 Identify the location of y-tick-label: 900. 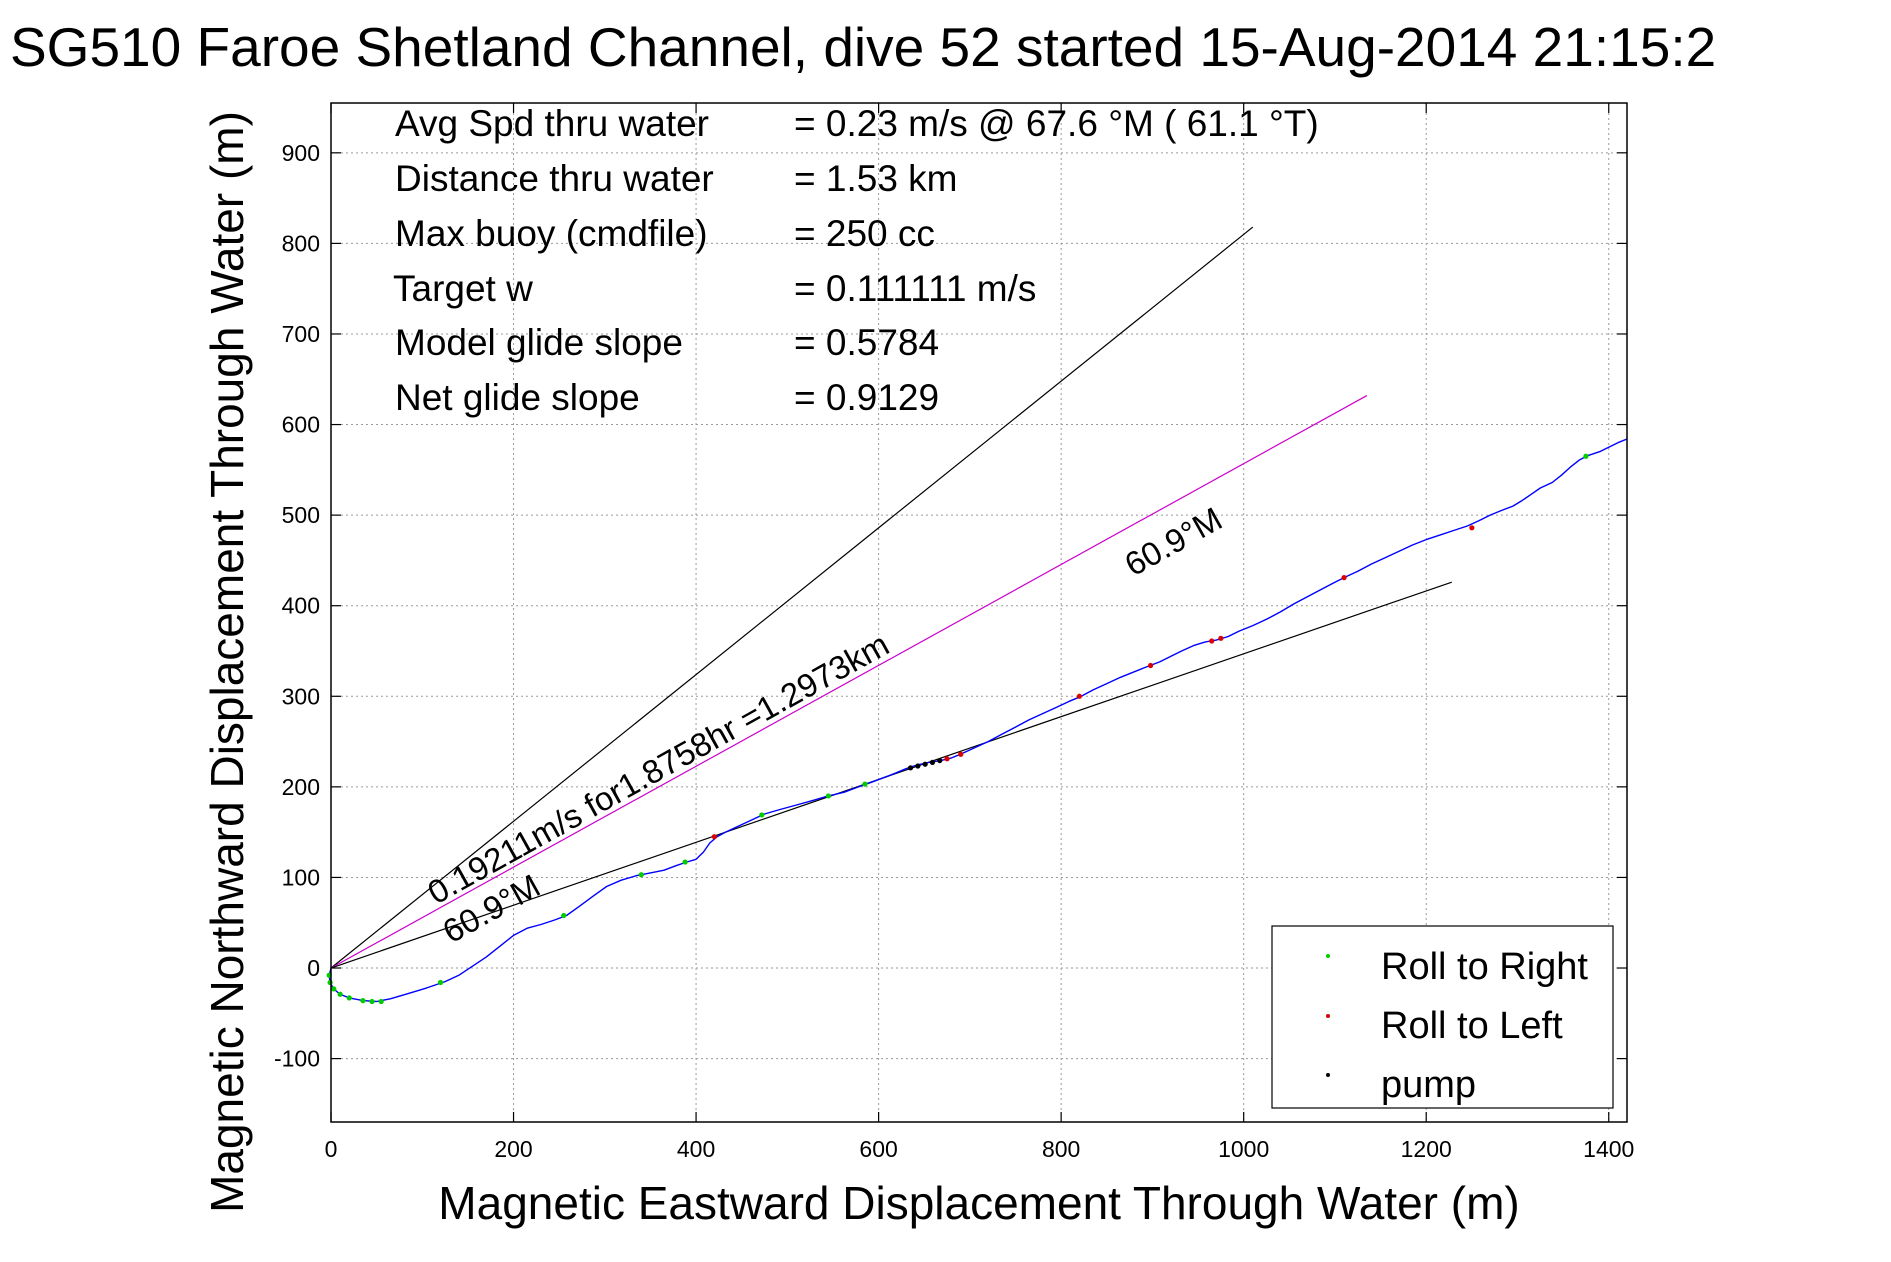
(301, 153).